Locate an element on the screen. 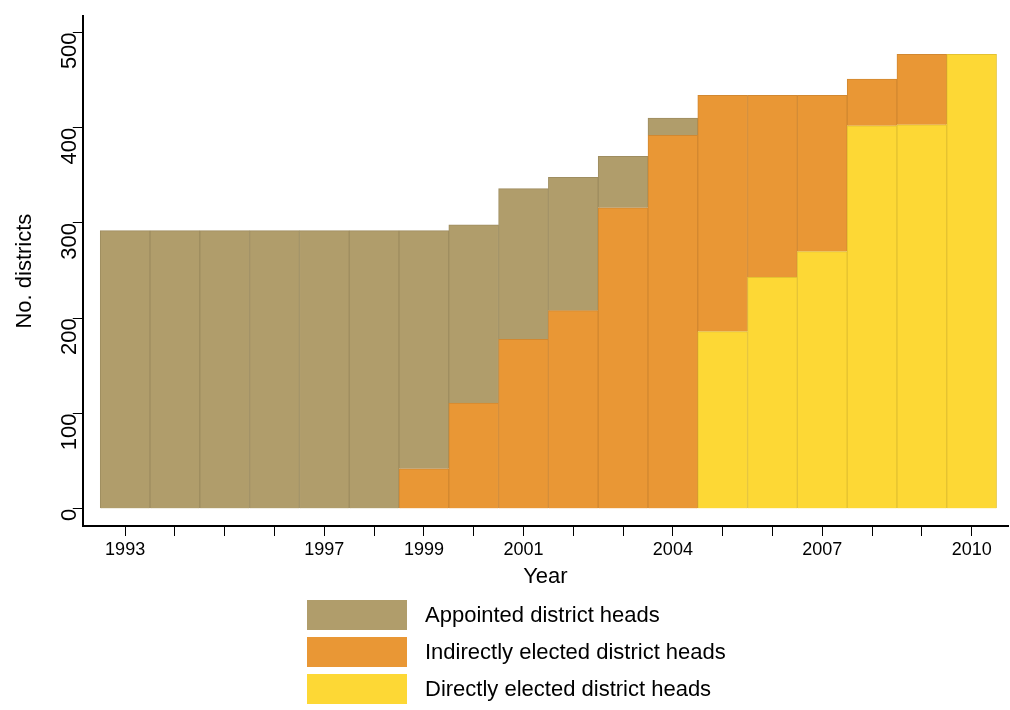  y-tick-label: 500 is located at coordinates (68, 51).